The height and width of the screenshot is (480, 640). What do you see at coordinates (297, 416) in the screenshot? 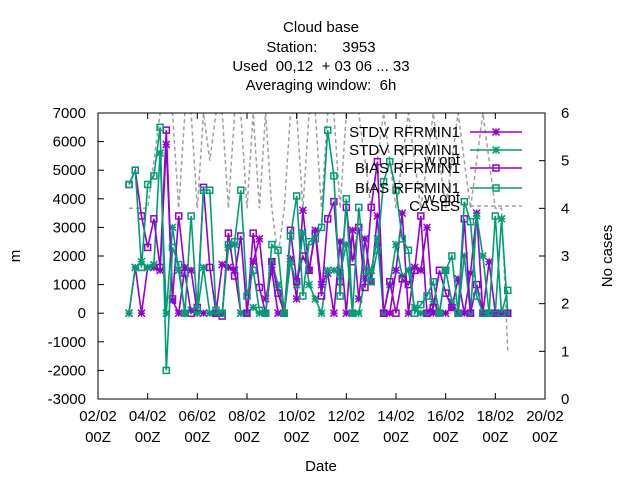
I see `x-tick-label-date: 10/02` at bounding box center [297, 416].